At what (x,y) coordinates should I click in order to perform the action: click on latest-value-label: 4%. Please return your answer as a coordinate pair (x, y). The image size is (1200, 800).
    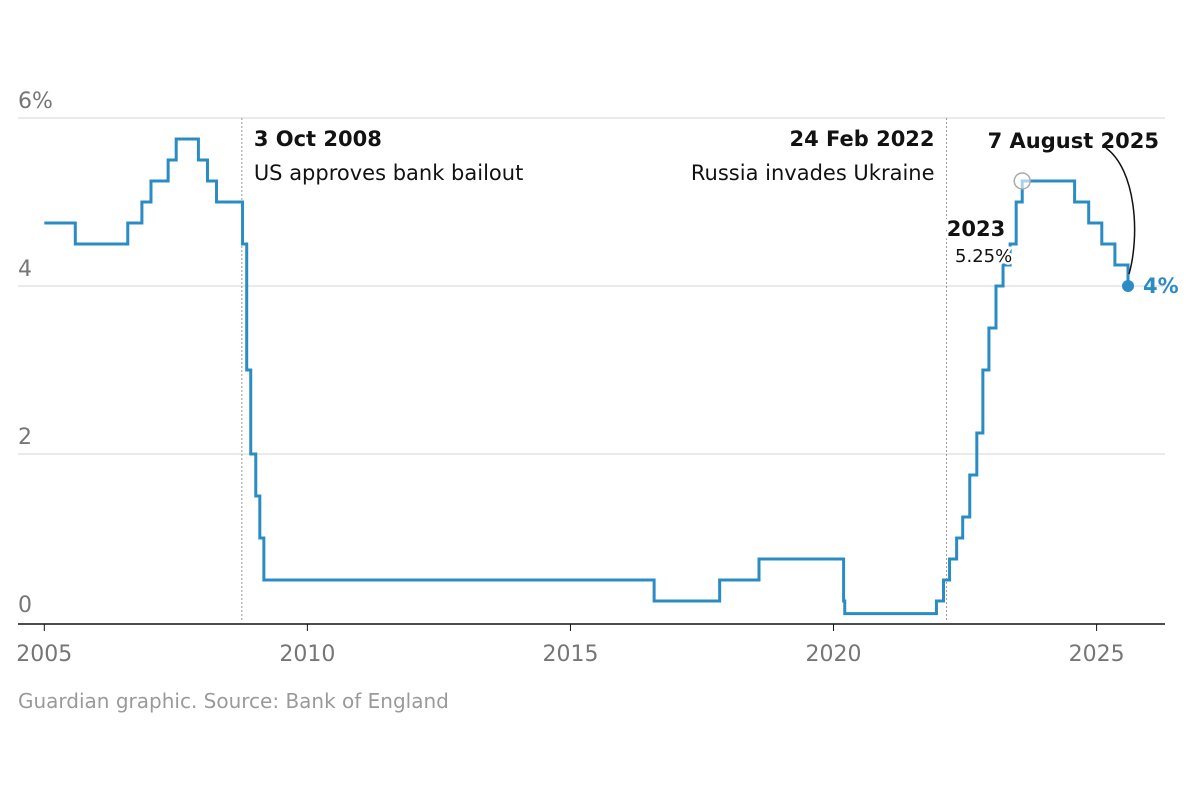
    Looking at the image, I should click on (1161, 286).